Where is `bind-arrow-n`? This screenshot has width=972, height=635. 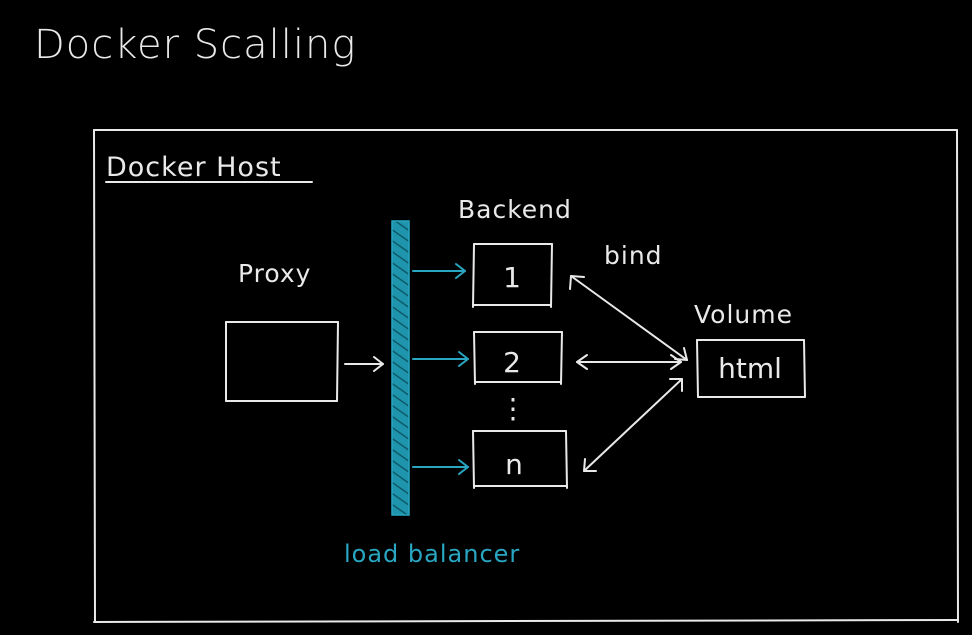 bind-arrow-n is located at coordinates (633, 425).